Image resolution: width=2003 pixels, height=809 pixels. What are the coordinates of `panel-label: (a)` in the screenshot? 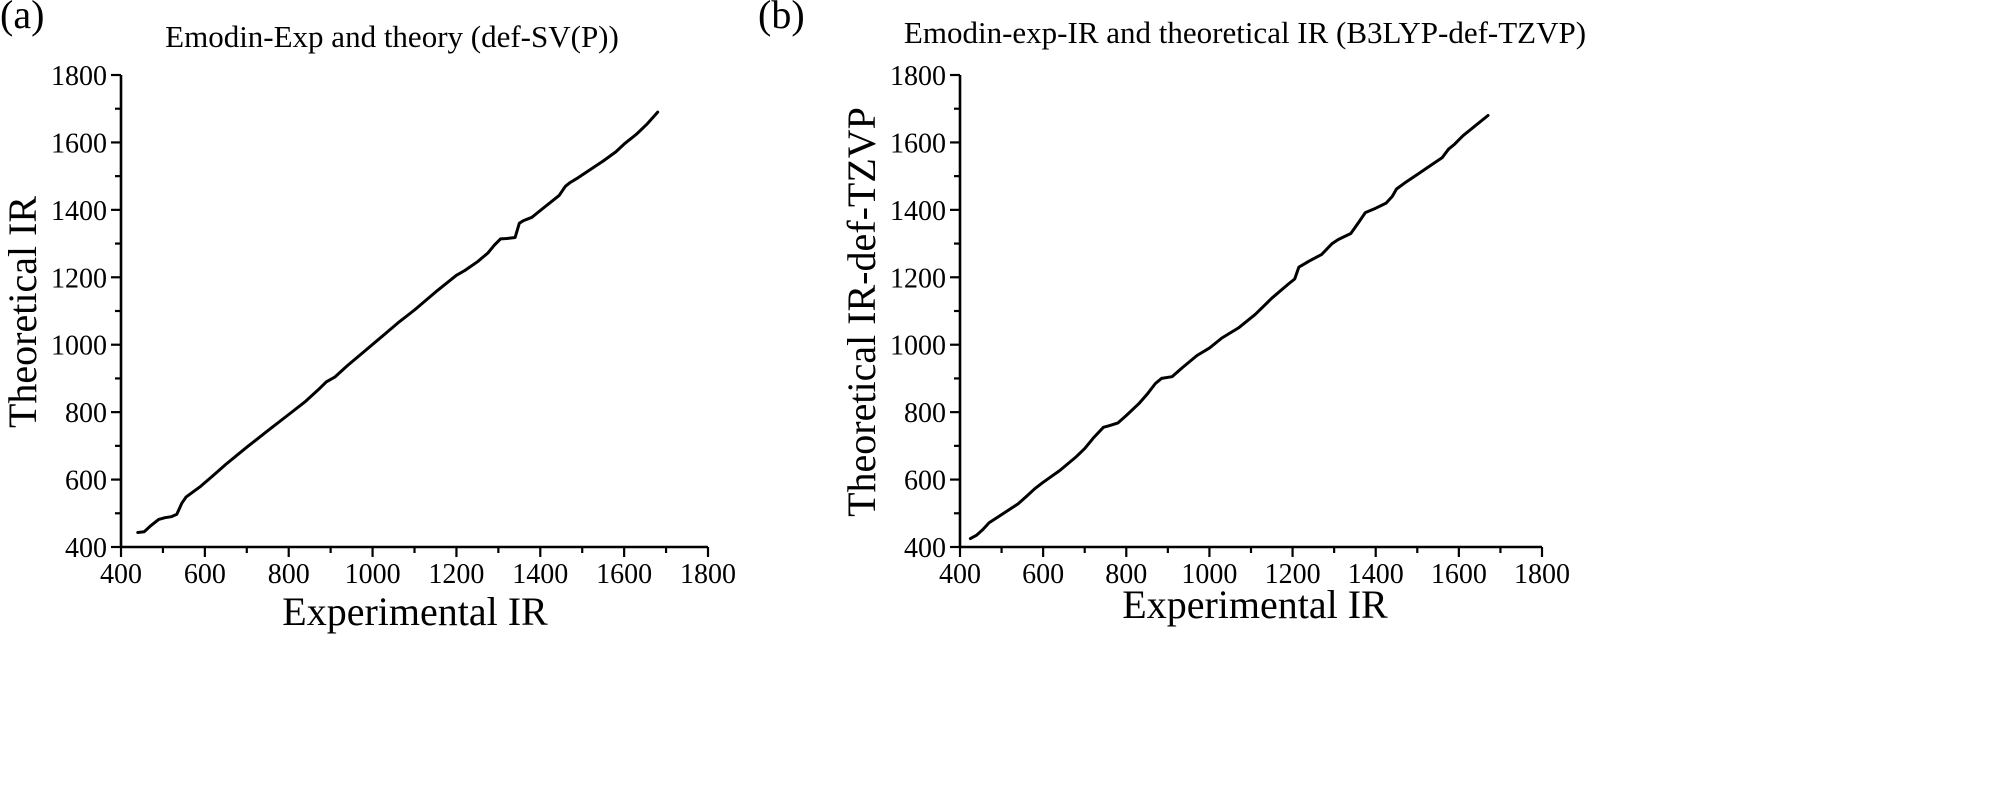 It's located at (22, 18).